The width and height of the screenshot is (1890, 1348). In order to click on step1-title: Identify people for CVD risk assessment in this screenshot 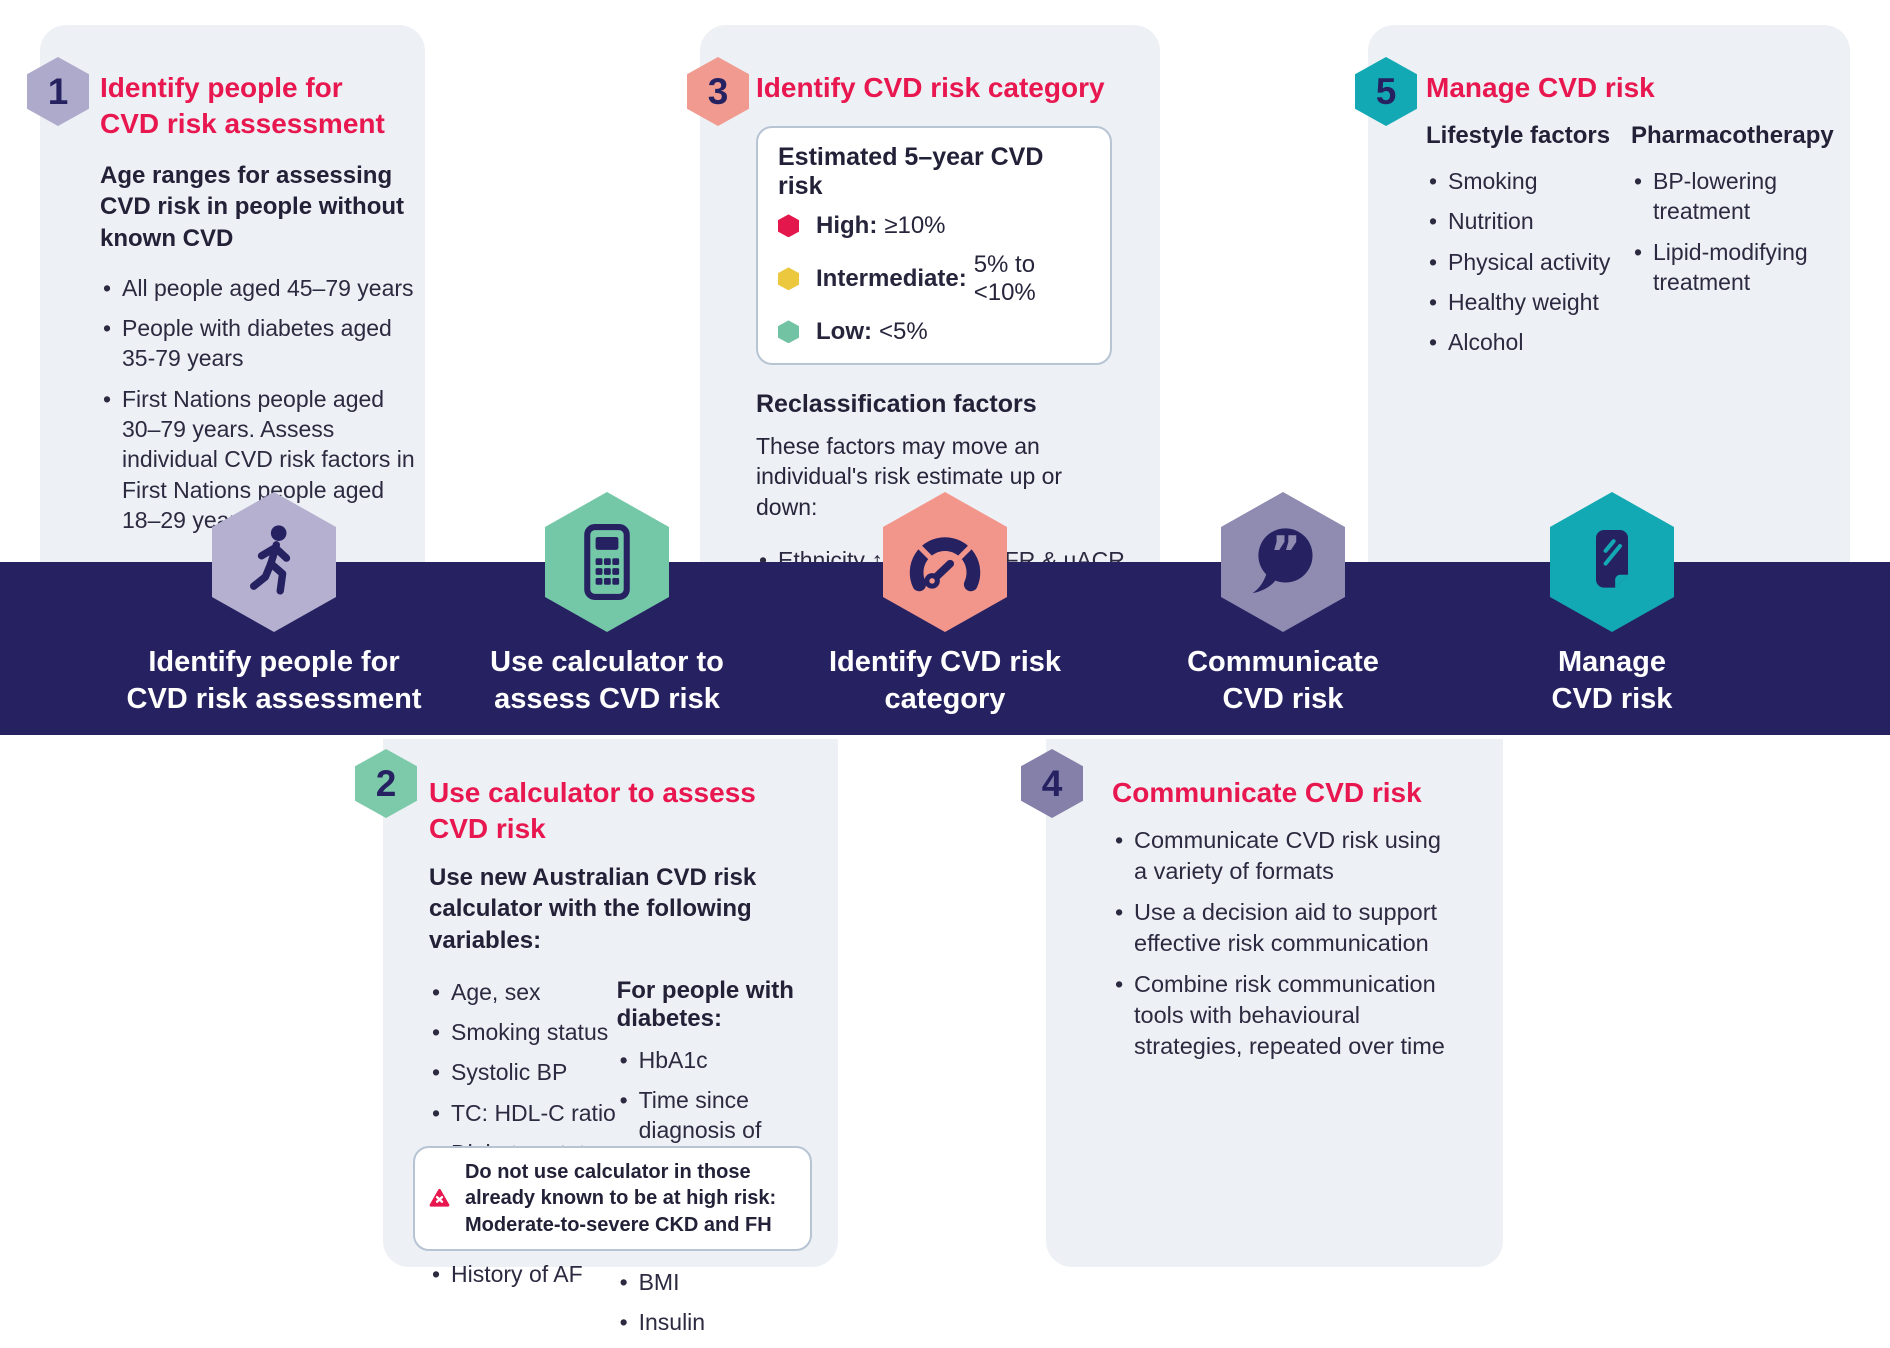, I will do `click(248, 106)`.